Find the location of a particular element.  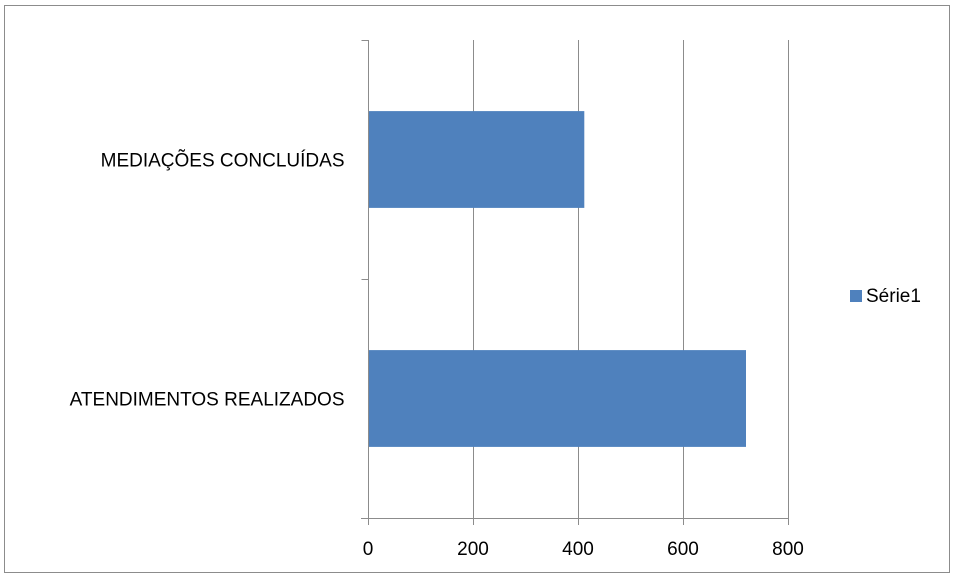

x-tick-label: 800 is located at coordinates (788, 549).